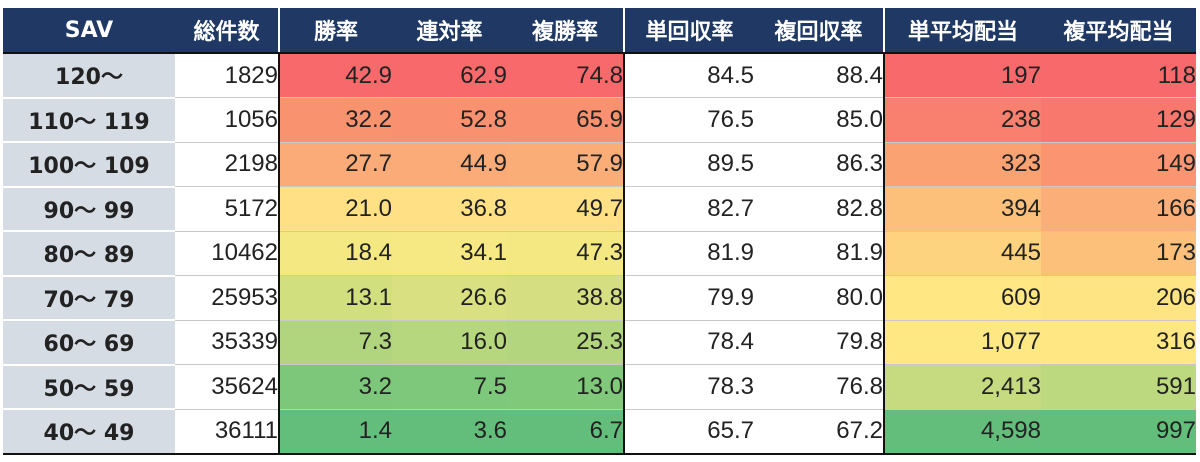 Image resolution: width=1200 pixels, height=462 pixels. What do you see at coordinates (819, 432) in the screenshot?
I see `show-roi-cell: 67.2` at bounding box center [819, 432].